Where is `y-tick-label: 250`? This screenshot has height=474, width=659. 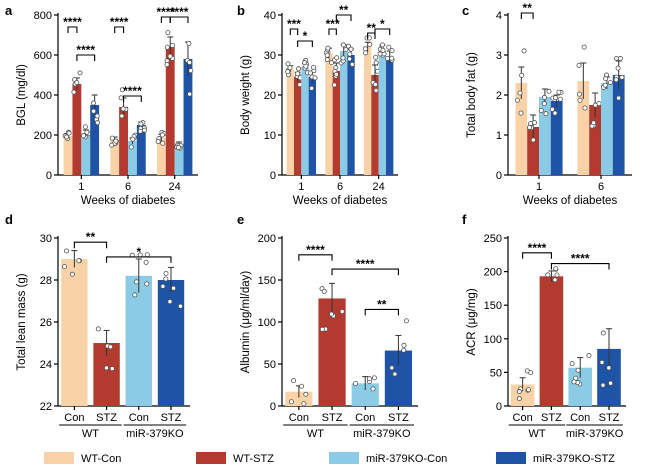
y-tick-label: 250 is located at coordinates (493, 239).